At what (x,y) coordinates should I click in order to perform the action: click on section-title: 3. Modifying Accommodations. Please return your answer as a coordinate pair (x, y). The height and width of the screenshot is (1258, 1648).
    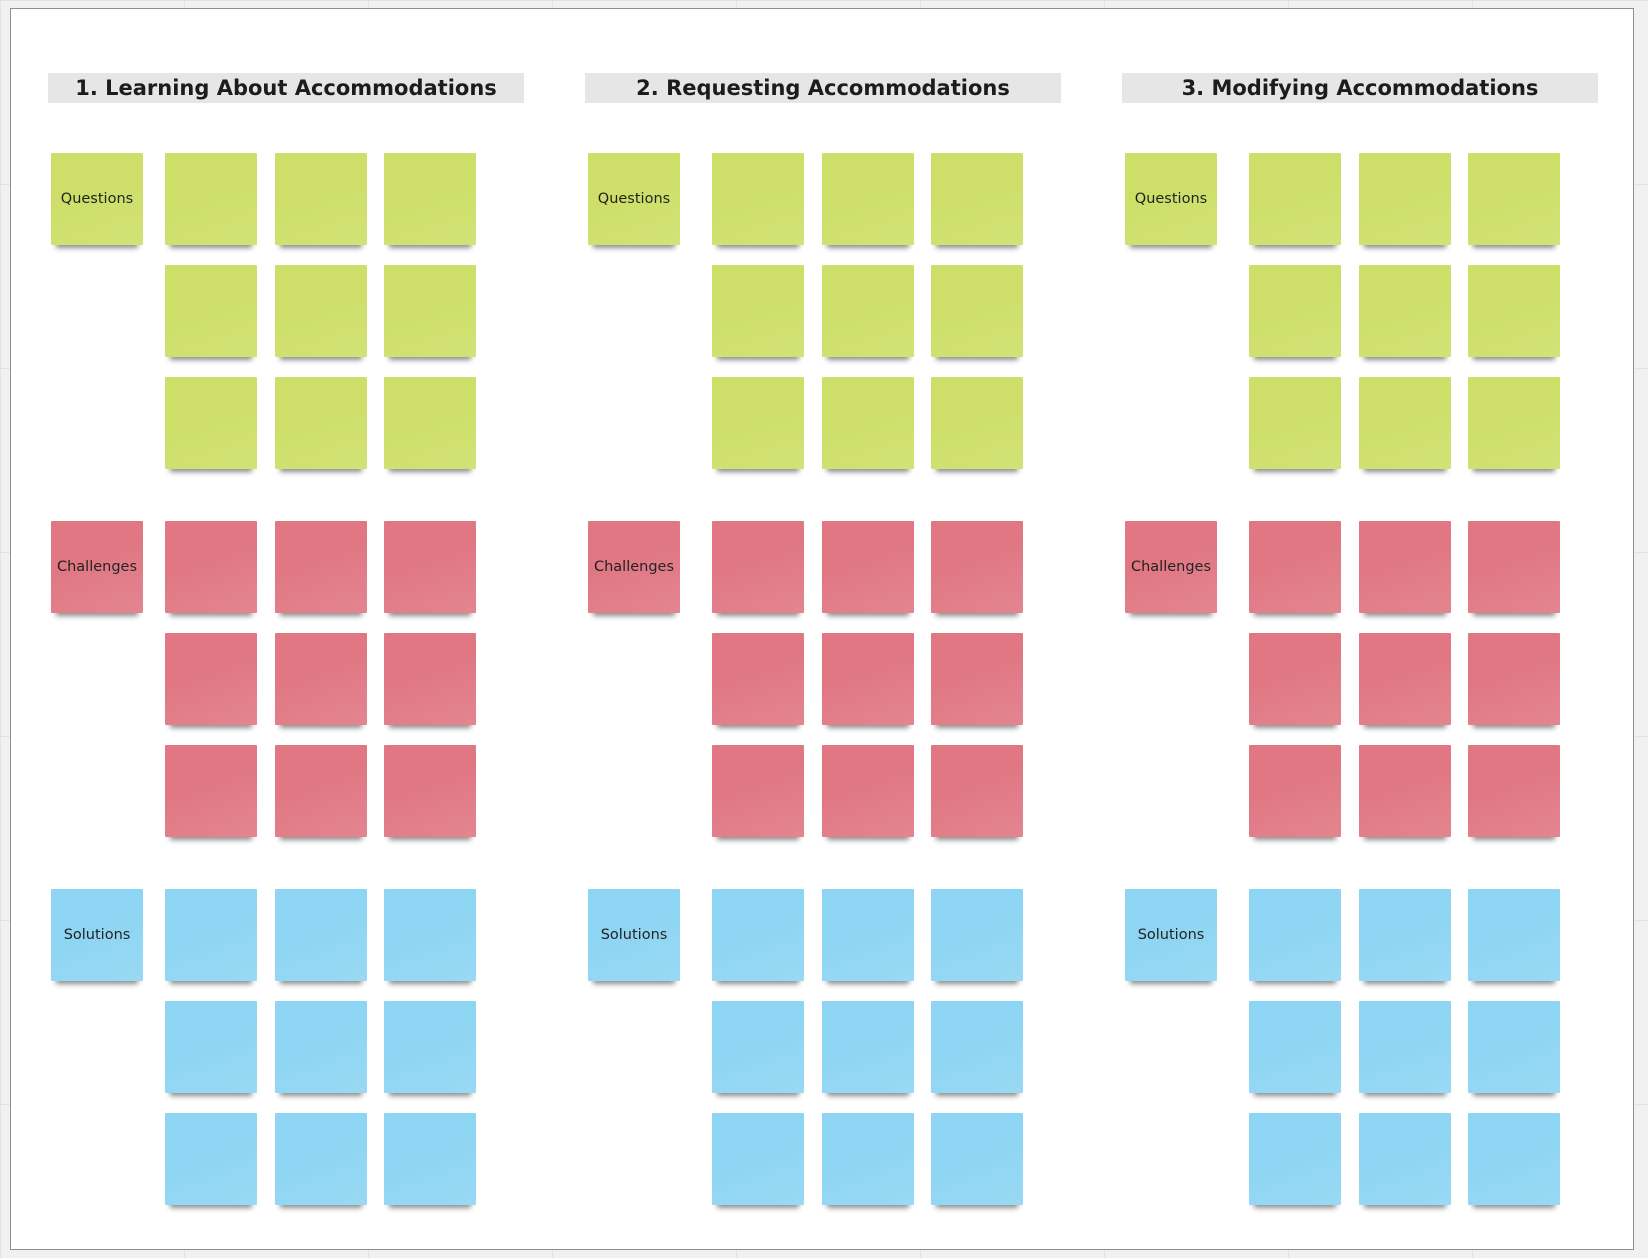
    Looking at the image, I should click on (1360, 88).